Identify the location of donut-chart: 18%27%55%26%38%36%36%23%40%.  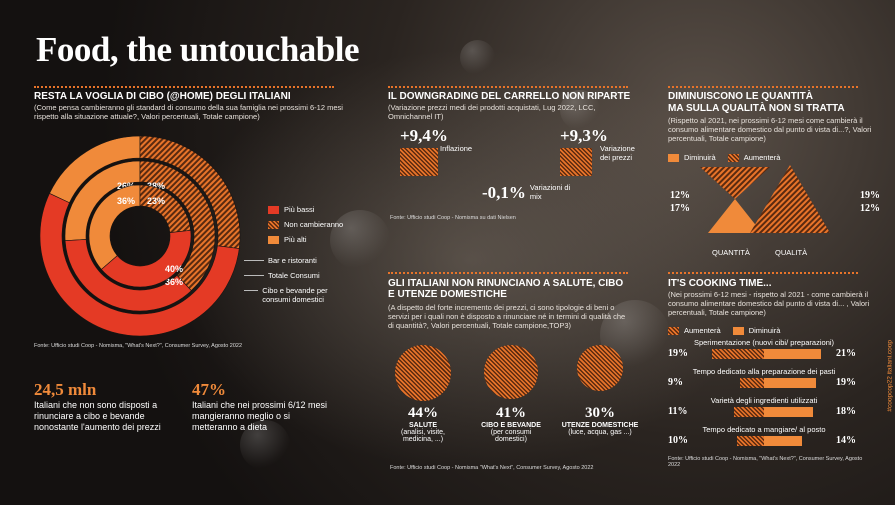
(140, 236).